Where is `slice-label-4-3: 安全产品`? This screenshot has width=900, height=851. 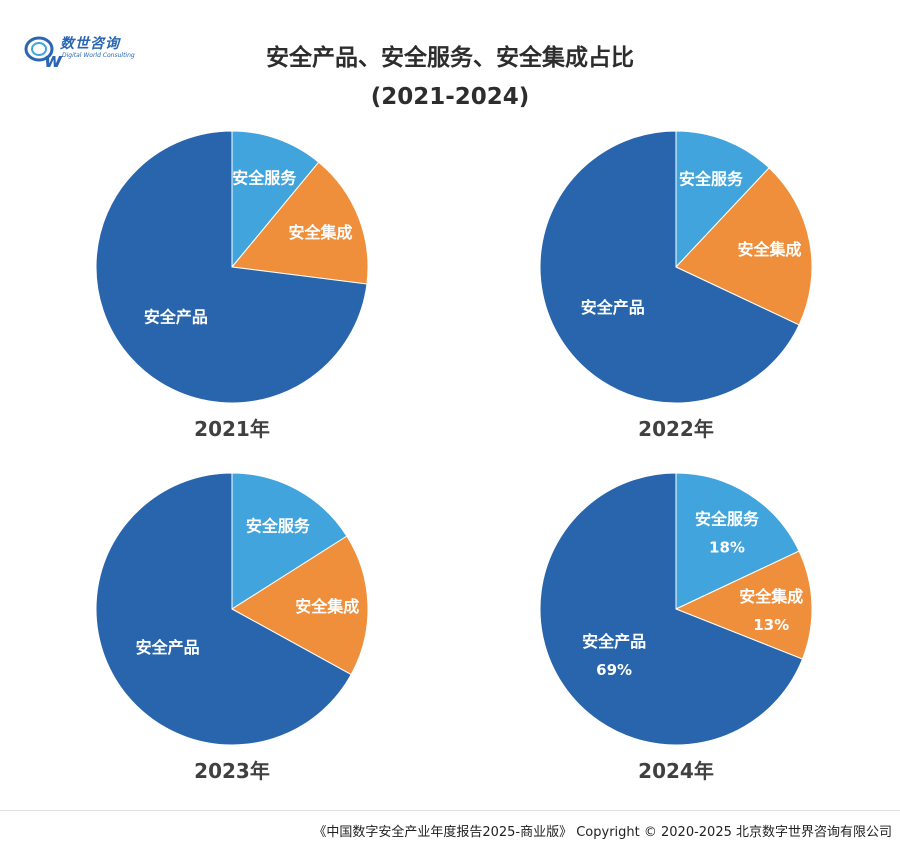 slice-label-4-3: 安全产品 is located at coordinates (614, 641).